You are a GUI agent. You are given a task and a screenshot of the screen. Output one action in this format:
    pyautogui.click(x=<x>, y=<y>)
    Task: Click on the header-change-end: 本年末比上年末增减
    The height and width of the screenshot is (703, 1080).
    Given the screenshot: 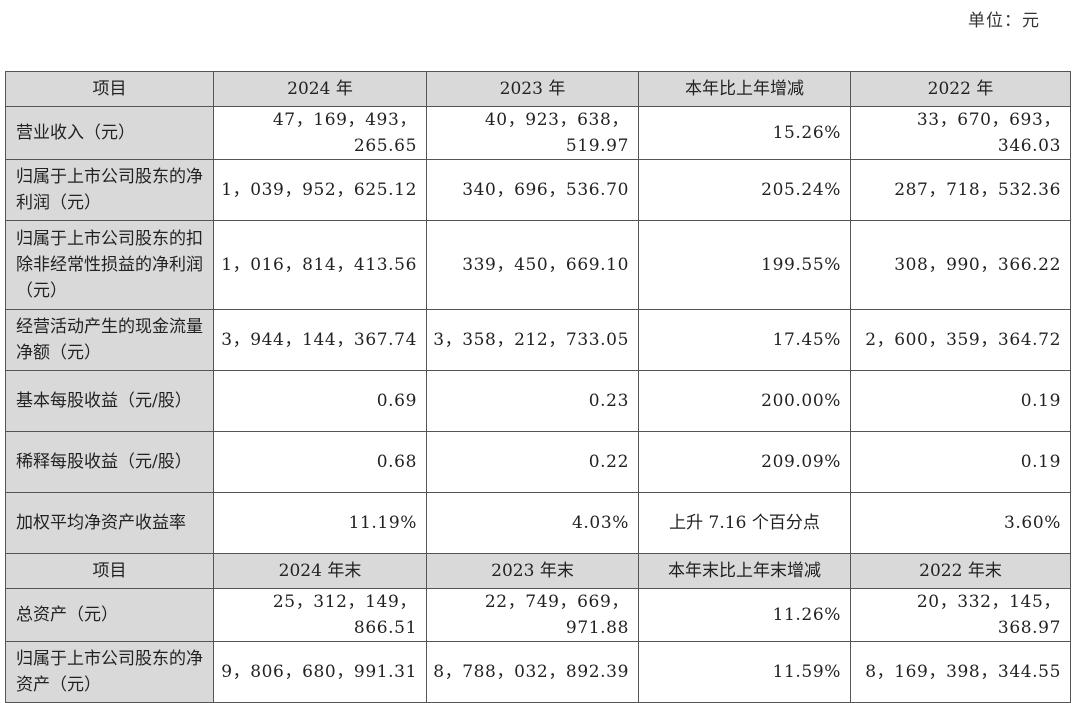 What is the action you would take?
    pyautogui.click(x=744, y=571)
    